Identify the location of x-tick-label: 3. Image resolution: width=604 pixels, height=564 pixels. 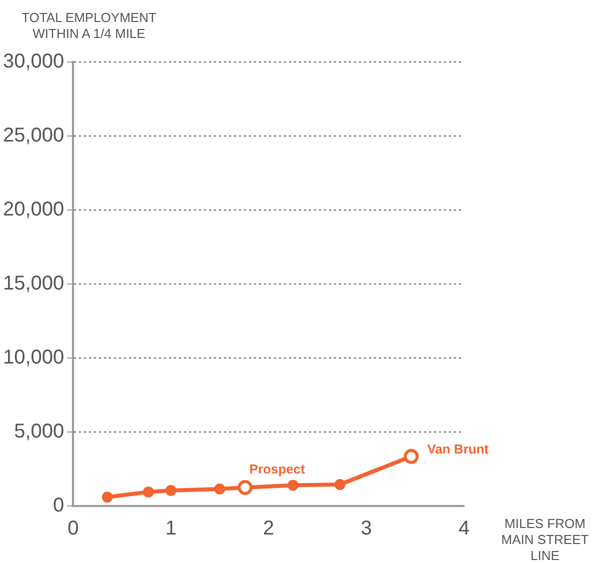
(366, 529).